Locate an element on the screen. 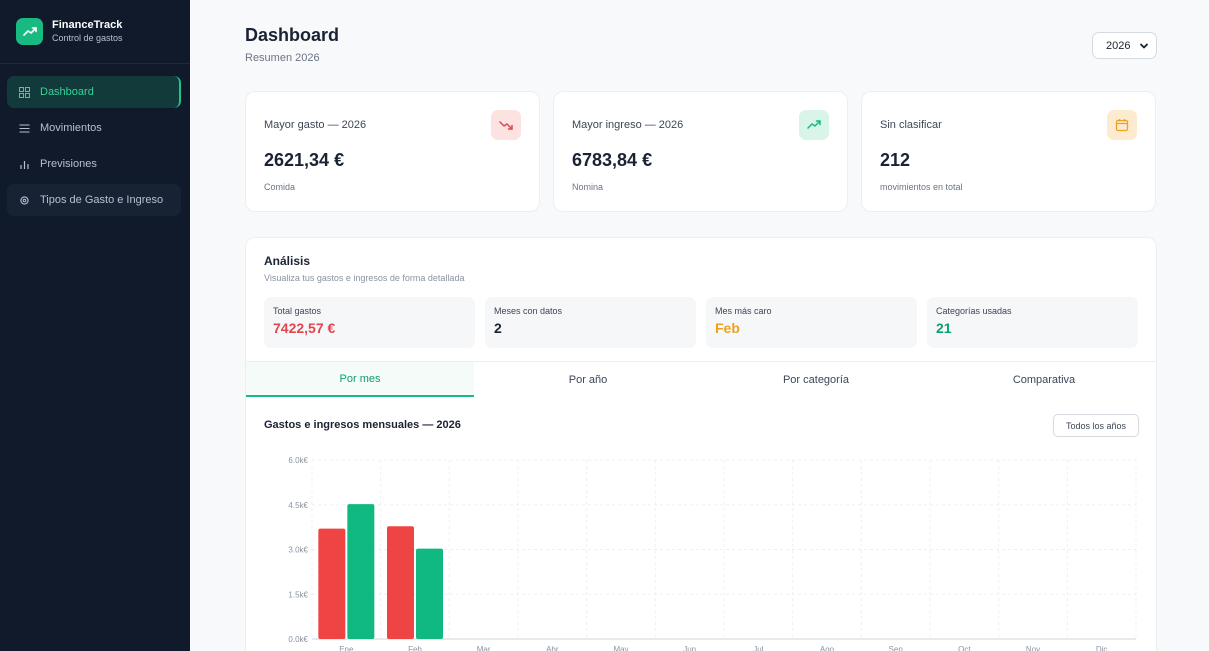 The width and height of the screenshot is (1209, 651). sidebar-item-label: Previsiones is located at coordinates (68, 164).